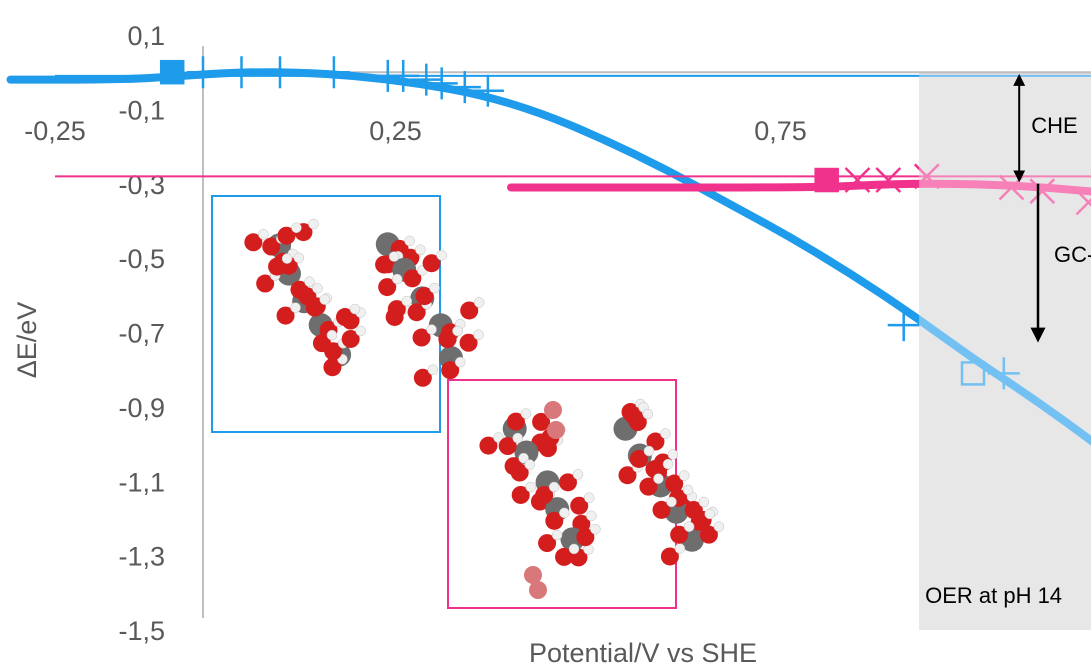 This screenshot has width=1091, height=665. What do you see at coordinates (141, 631) in the screenshot?
I see `y-tick-label: -1,5` at bounding box center [141, 631].